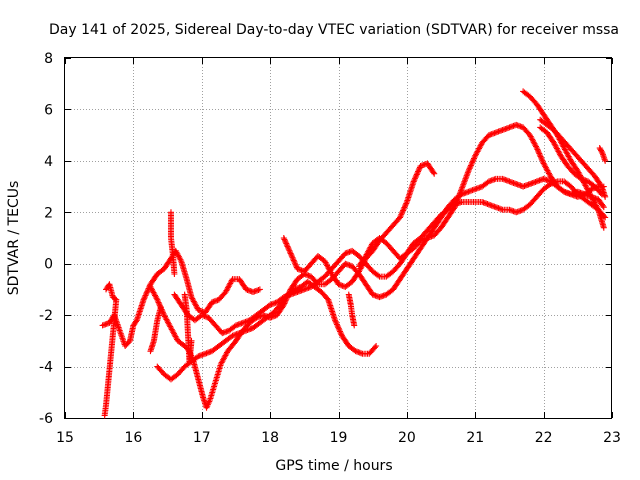 This screenshot has width=640, height=480. I want to click on y-tick-label: -2, so click(46, 316).